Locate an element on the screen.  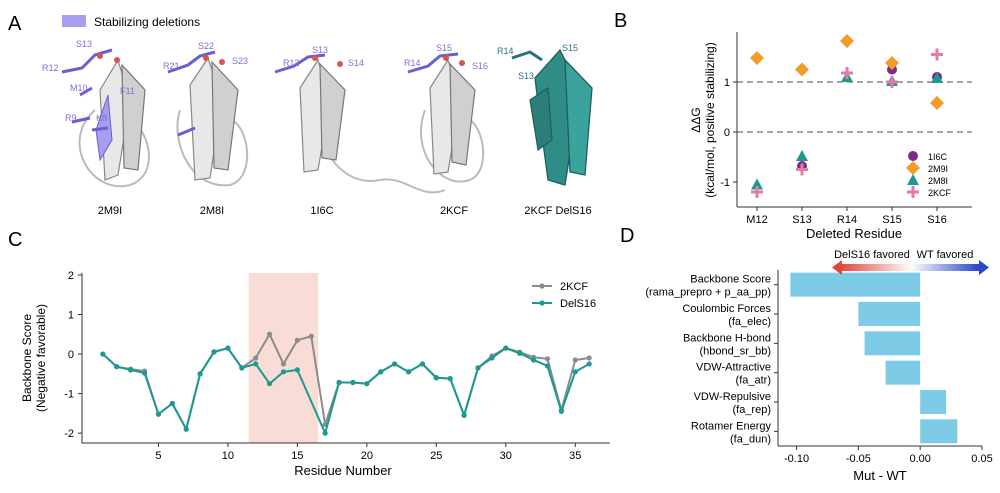
structure-caption: 2KCF DelS16 is located at coordinates (557, 211).